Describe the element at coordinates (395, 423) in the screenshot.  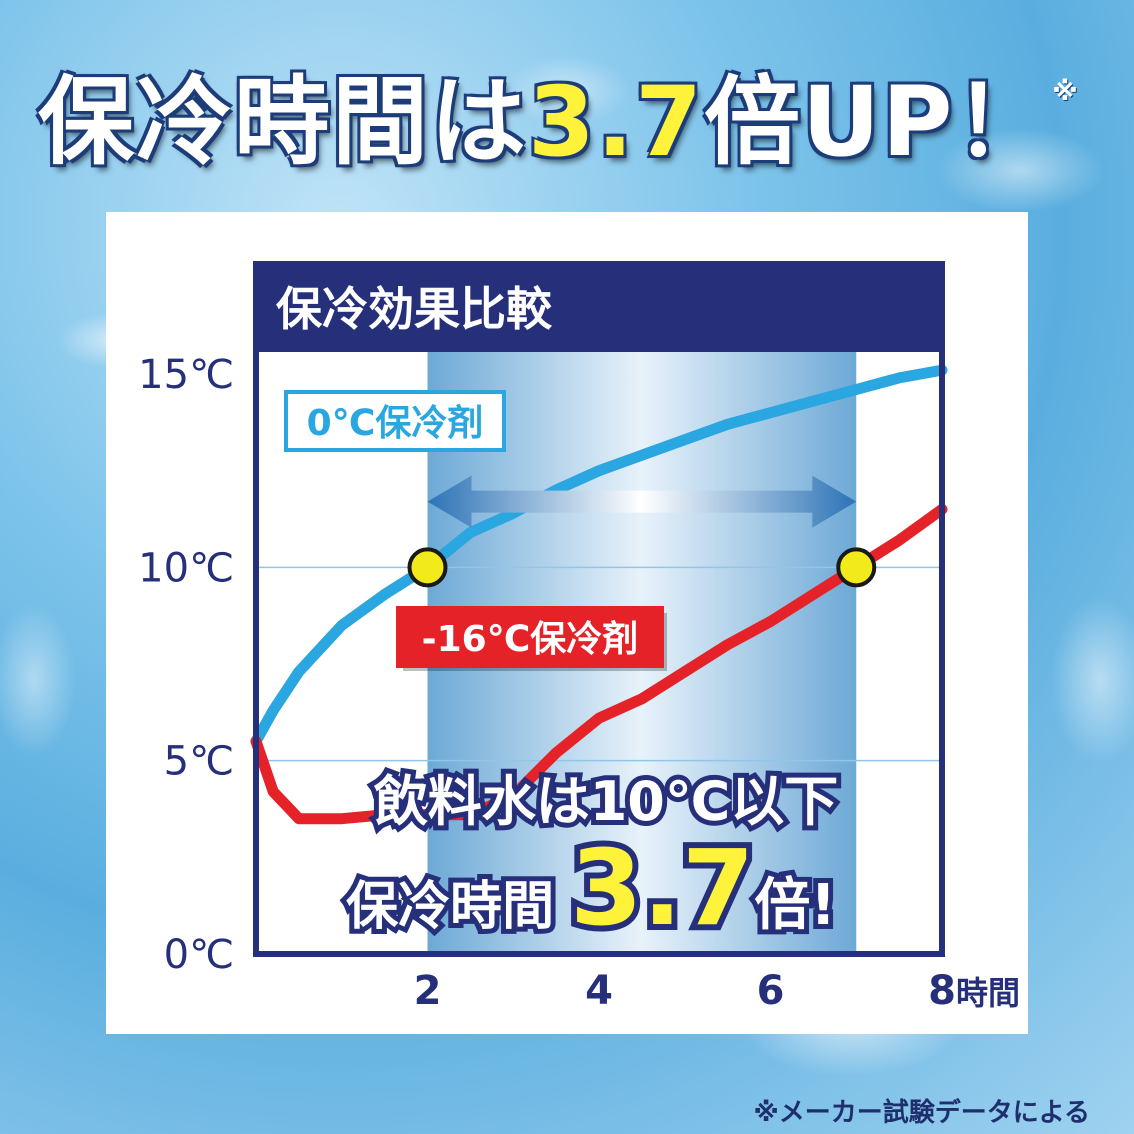
I see `series-label-0: 0℃保冷剤` at that location.